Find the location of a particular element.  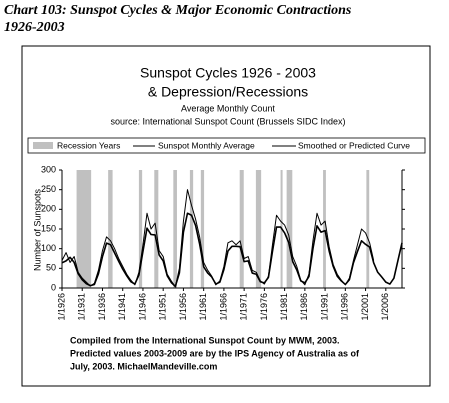

chart-title: Sunspot Cycles 1926 - 2003 is located at coordinates (228, 73).